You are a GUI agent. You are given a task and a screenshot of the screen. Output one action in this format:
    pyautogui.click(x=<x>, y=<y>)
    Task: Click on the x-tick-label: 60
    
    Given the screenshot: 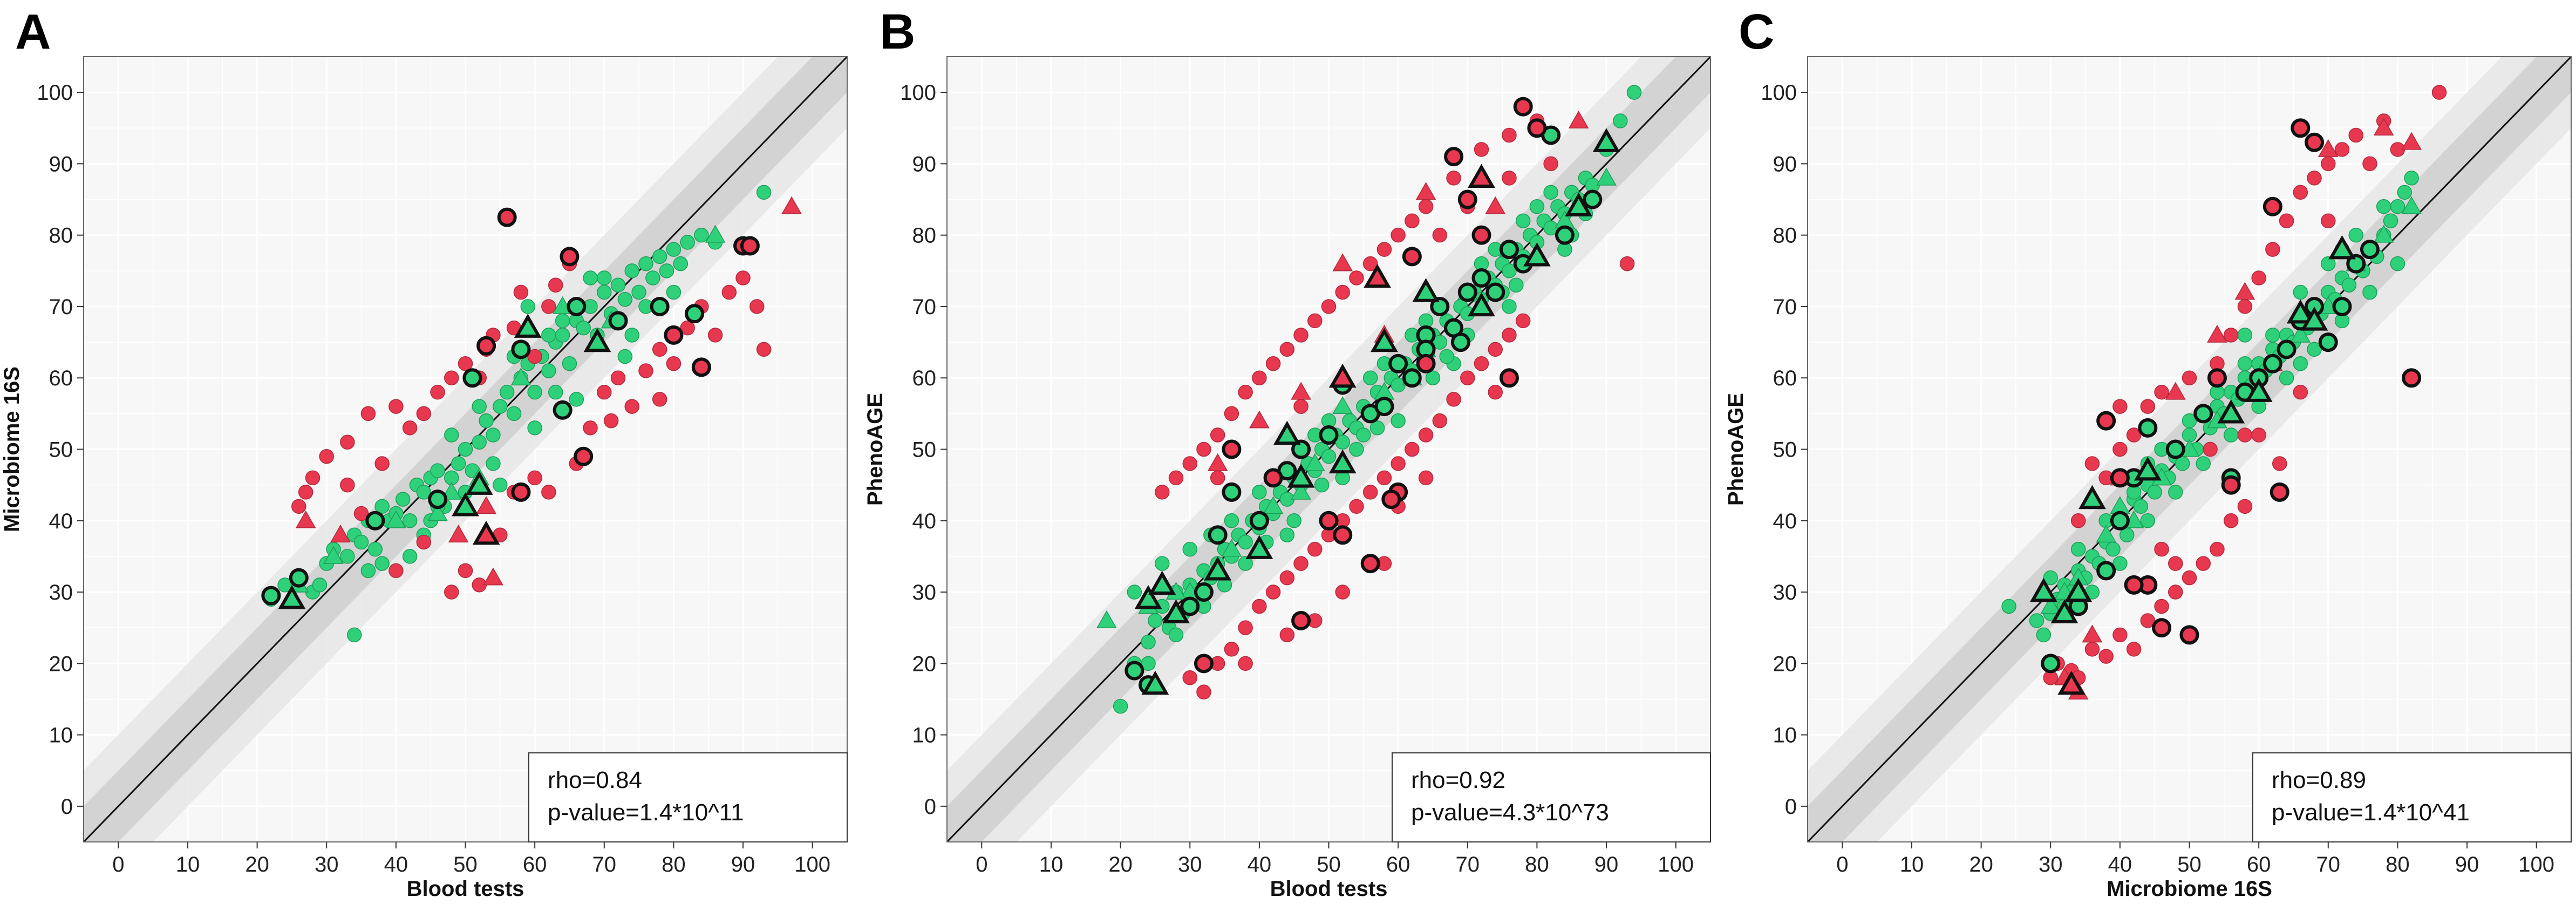 What is the action you would take?
    pyautogui.click(x=535, y=865)
    